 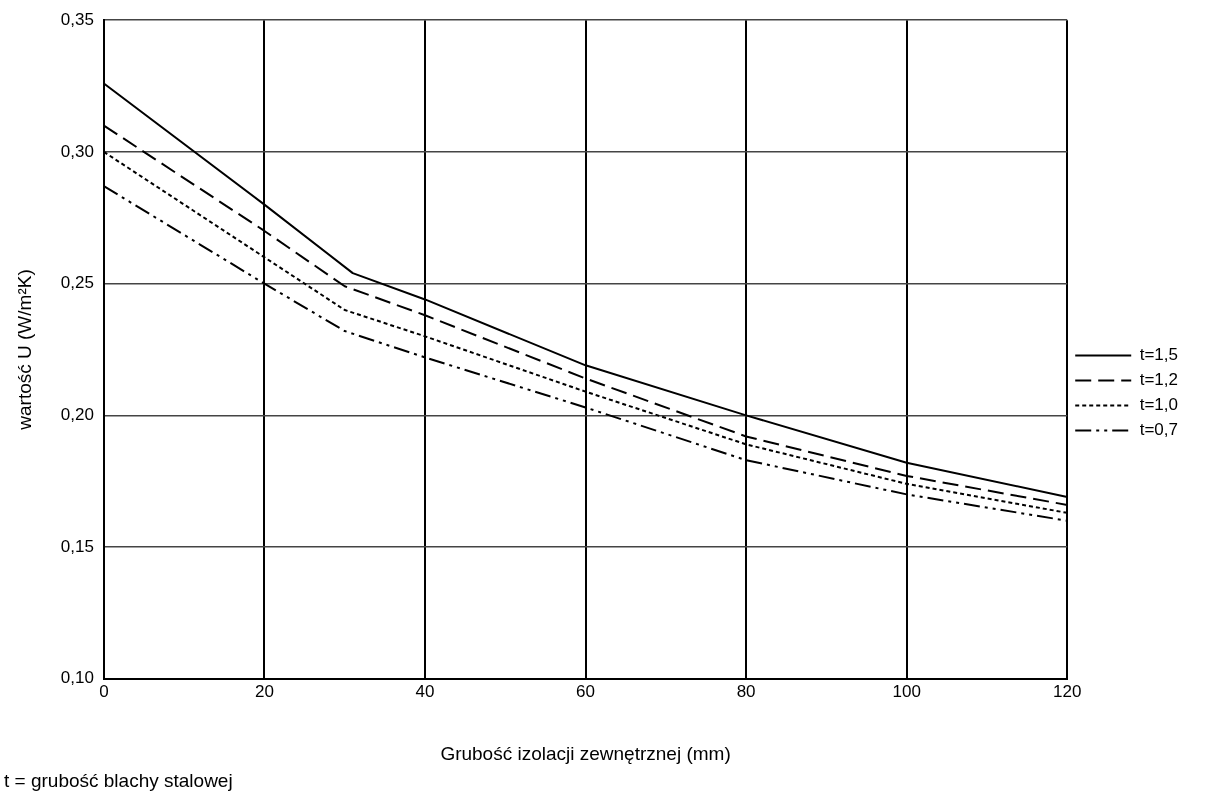 What do you see at coordinates (906, 691) in the screenshot?
I see `x-tick-label: 100` at bounding box center [906, 691].